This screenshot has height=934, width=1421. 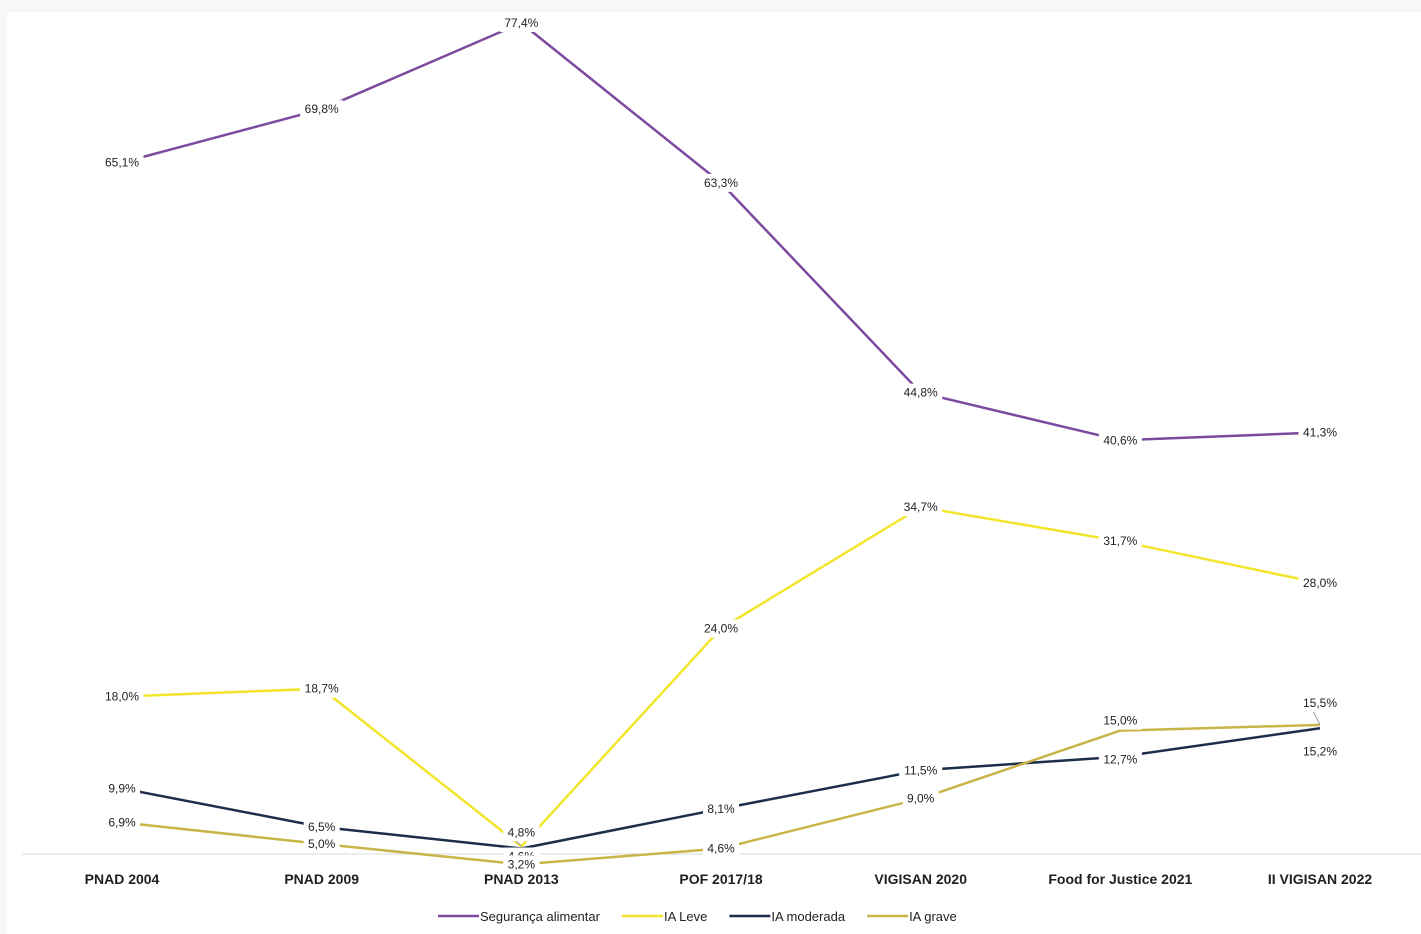 I want to click on data-label: 44,8%, so click(x=921, y=393).